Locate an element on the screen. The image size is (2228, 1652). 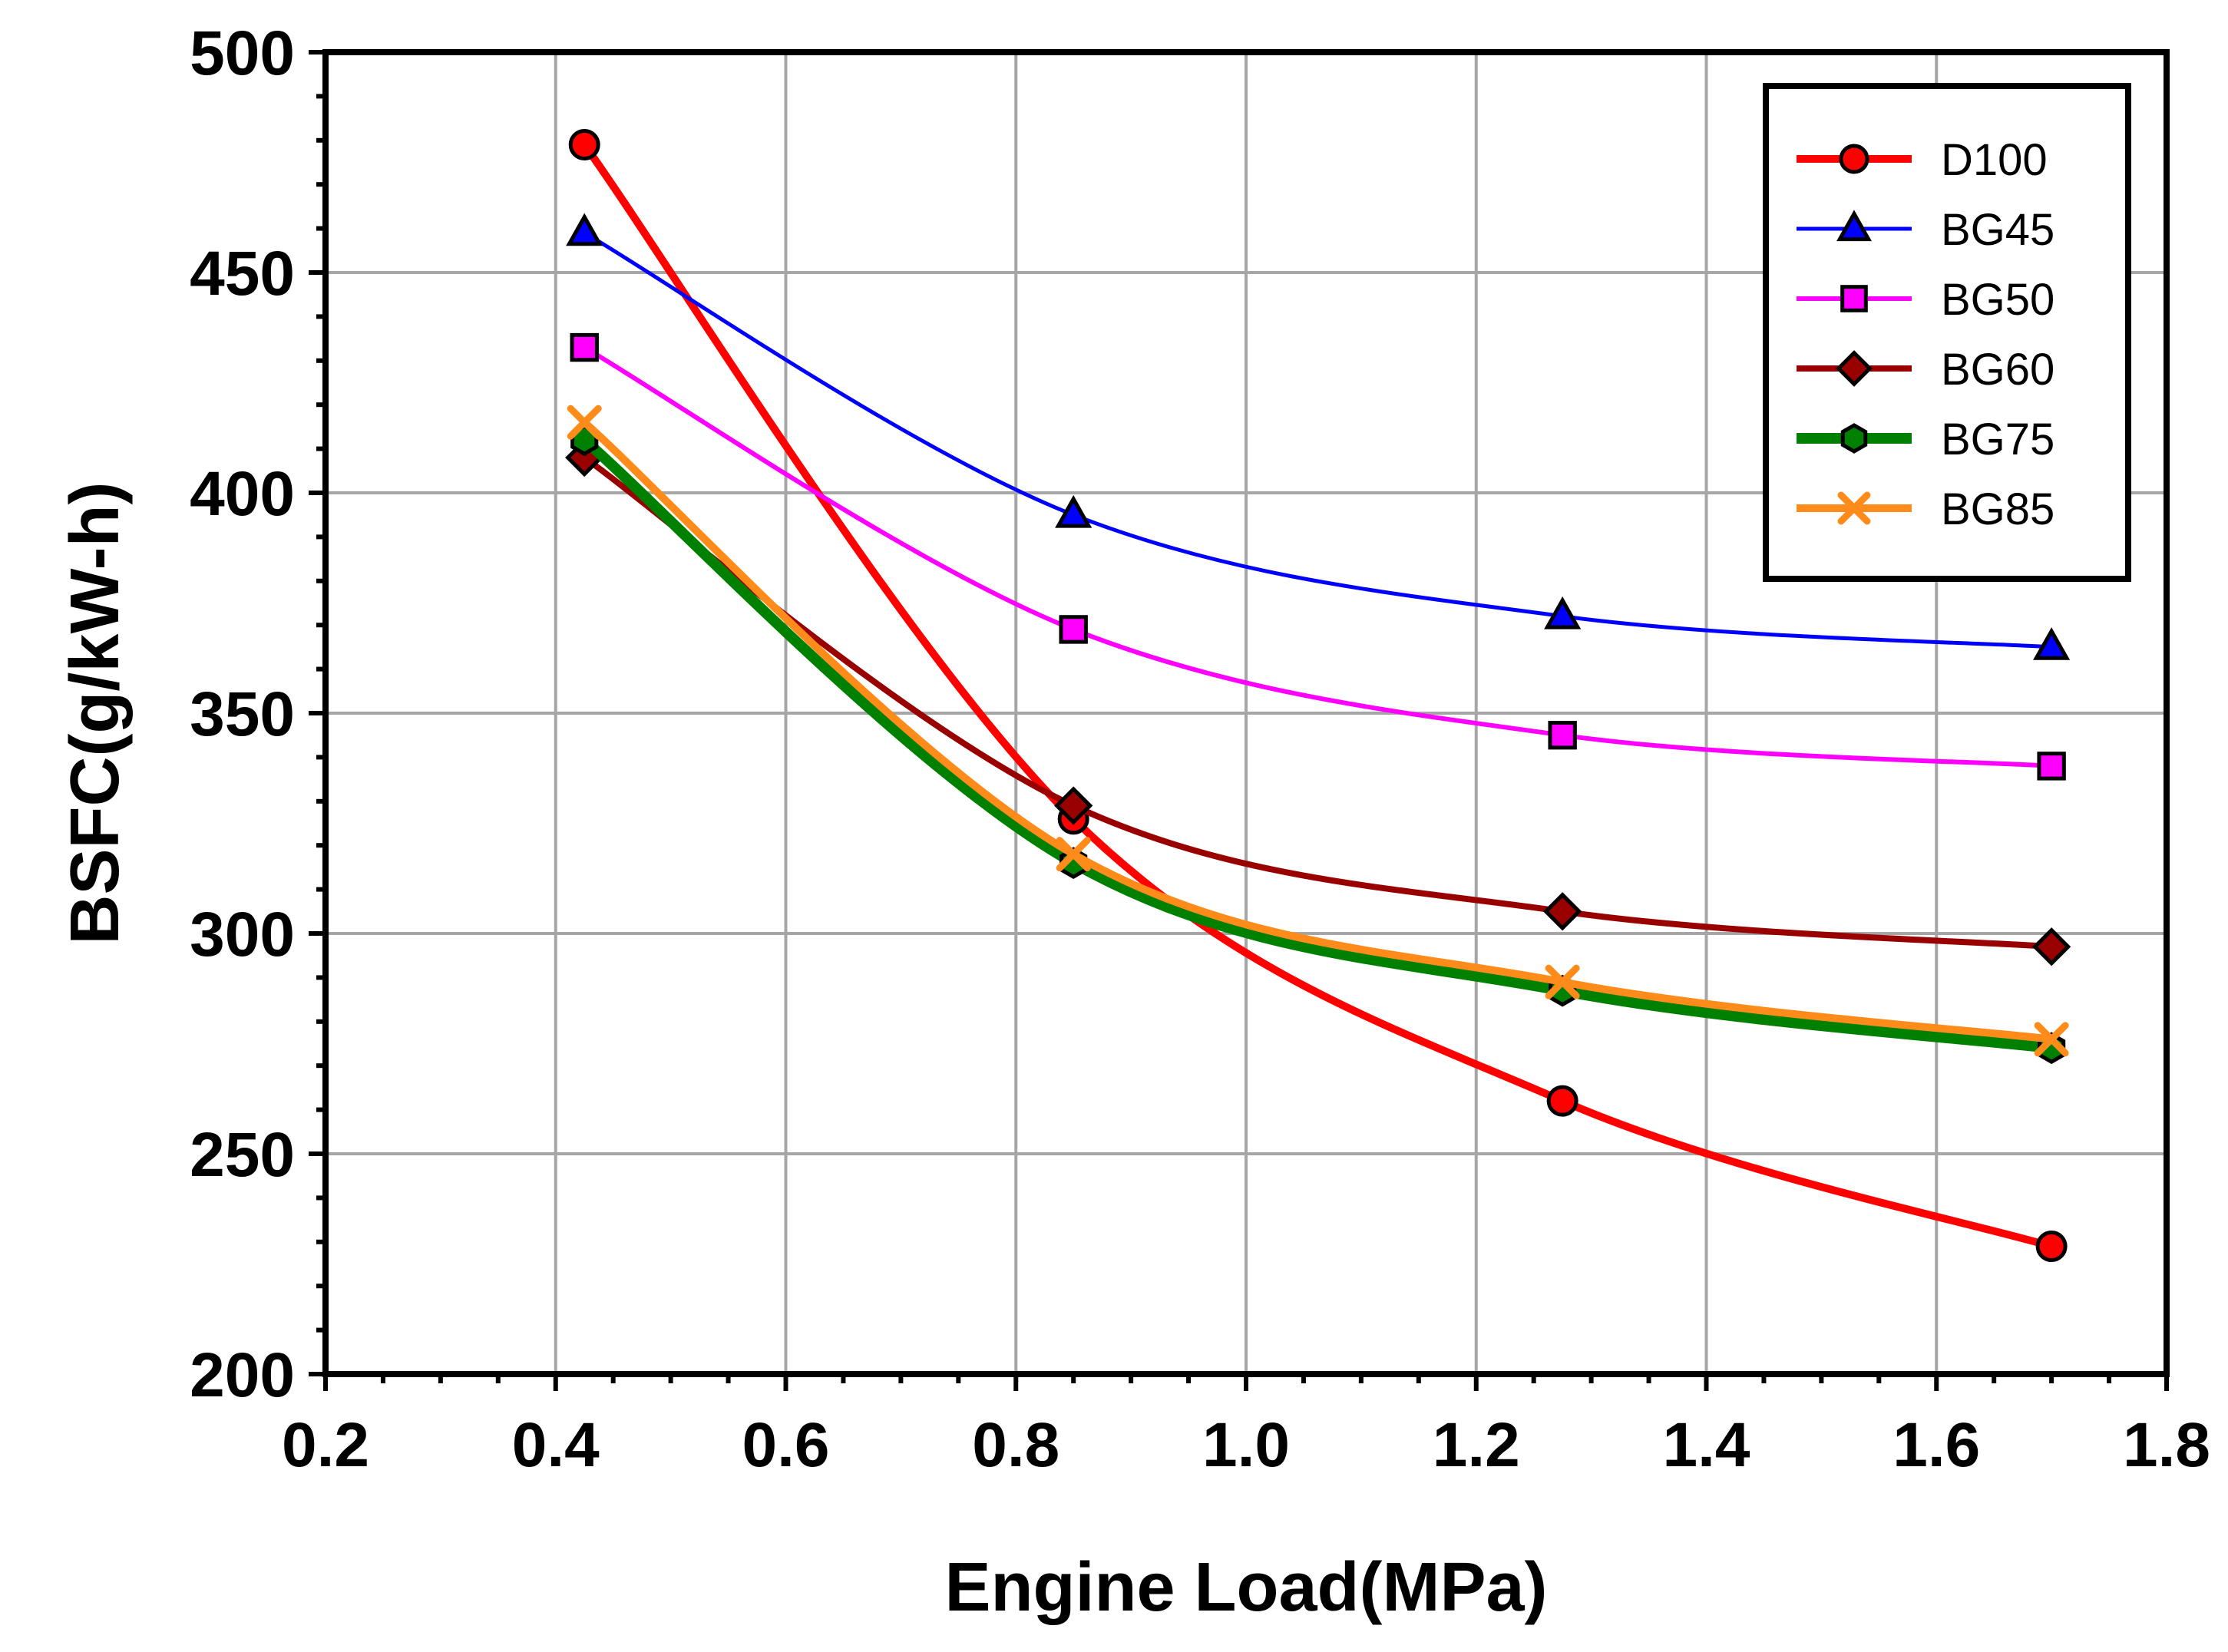
x-tick-labels: 0.2 0.4 0.6 0.8 1.0 1.2 1.4 1.6 1.8 is located at coordinates (1246, 1445).